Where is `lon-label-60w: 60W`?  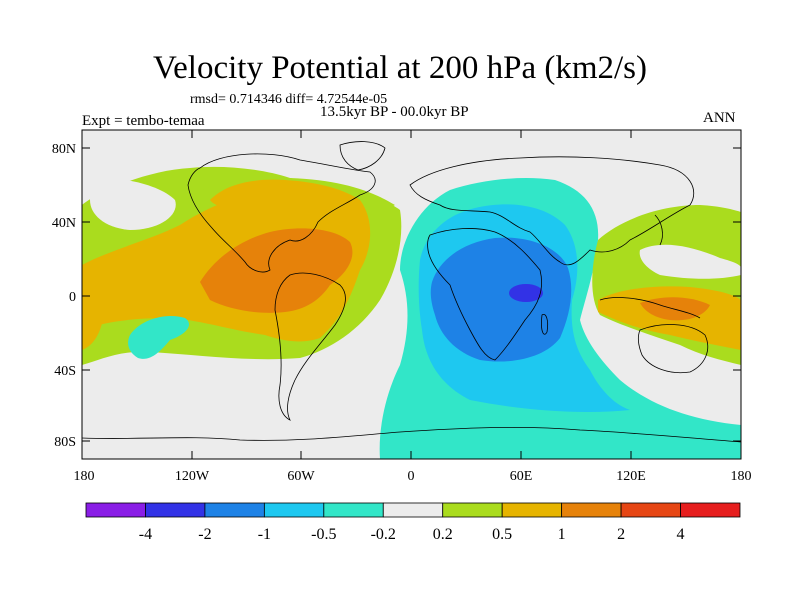
lon-label-60w: 60W is located at coordinates (301, 476).